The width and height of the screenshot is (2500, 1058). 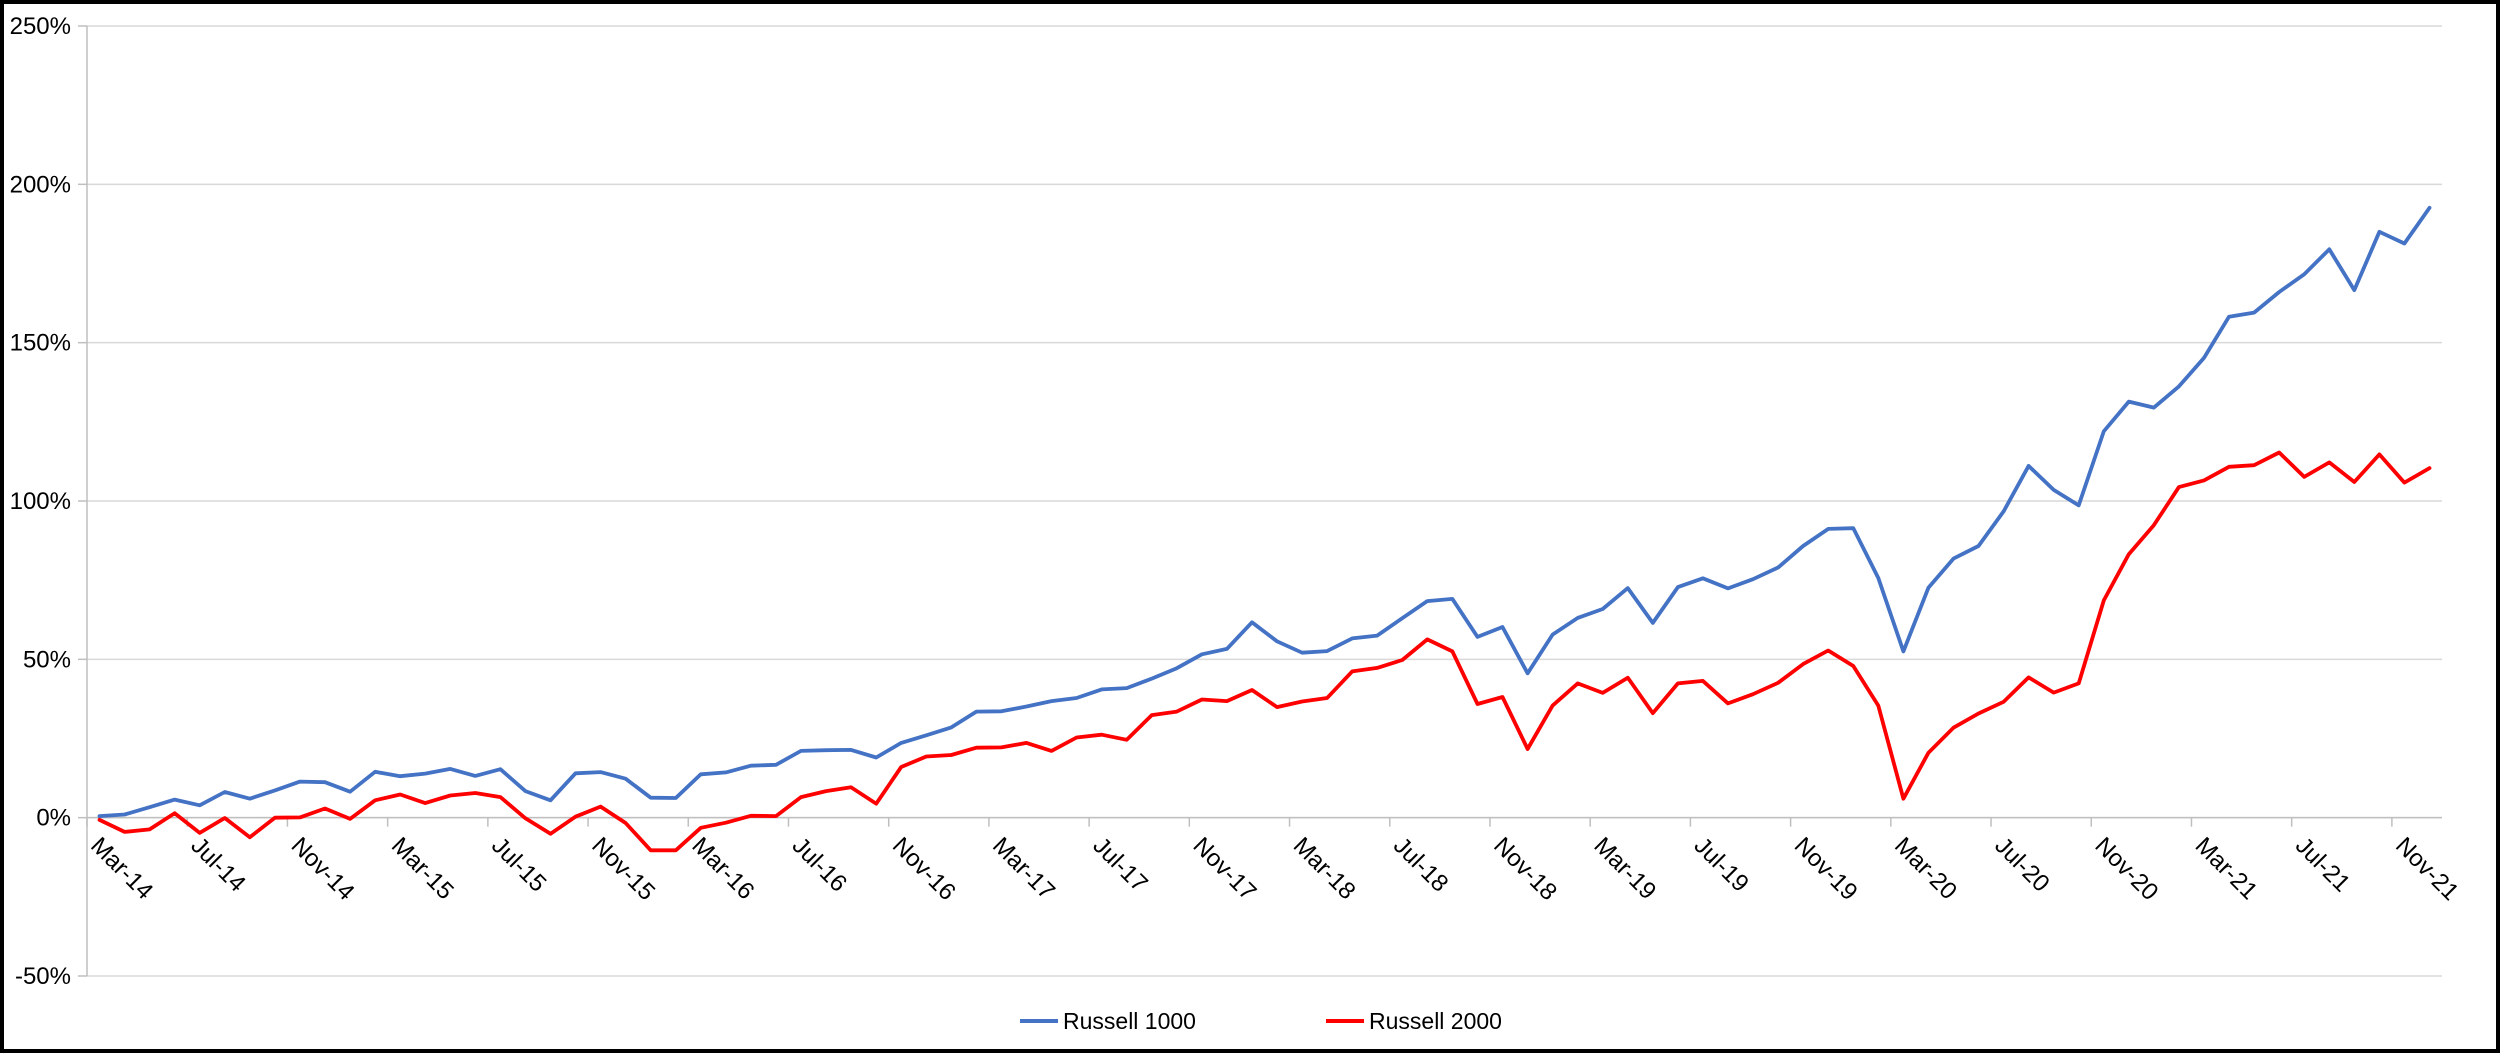 I want to click on legend-label-russell-1000: Russell 1000, so click(x=1129, y=1021).